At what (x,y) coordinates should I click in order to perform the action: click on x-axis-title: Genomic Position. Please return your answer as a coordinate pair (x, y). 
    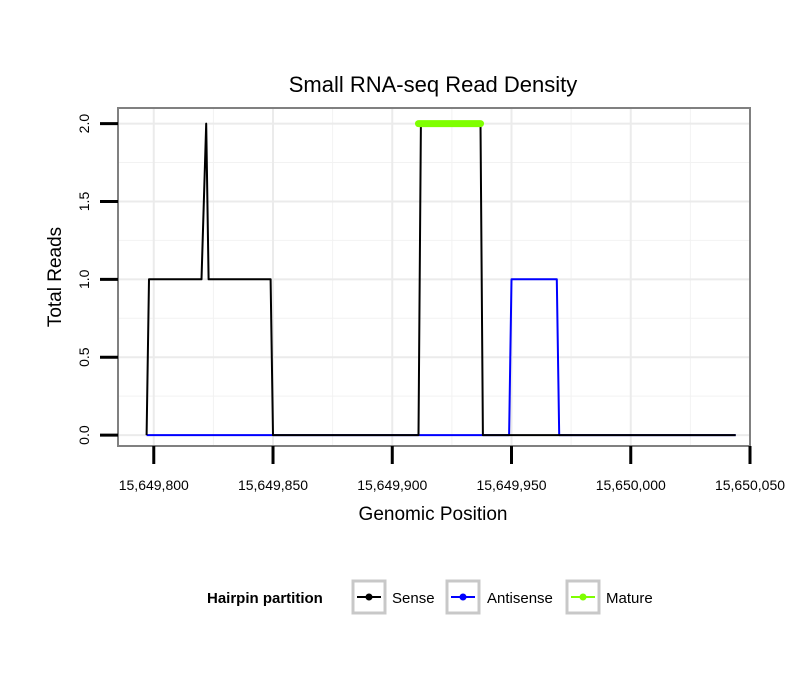
    Looking at the image, I should click on (433, 514).